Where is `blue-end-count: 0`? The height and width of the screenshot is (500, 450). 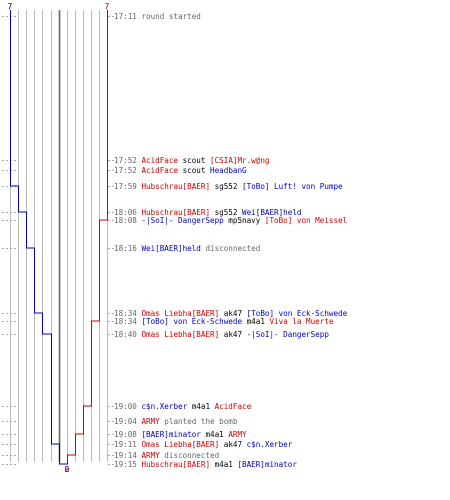 blue-end-count: 0 is located at coordinates (67, 469).